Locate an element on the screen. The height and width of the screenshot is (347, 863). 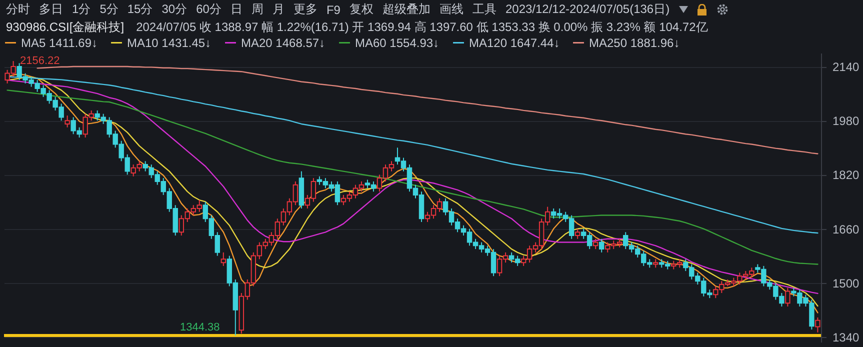
text: 15分 is located at coordinates (140, 9).